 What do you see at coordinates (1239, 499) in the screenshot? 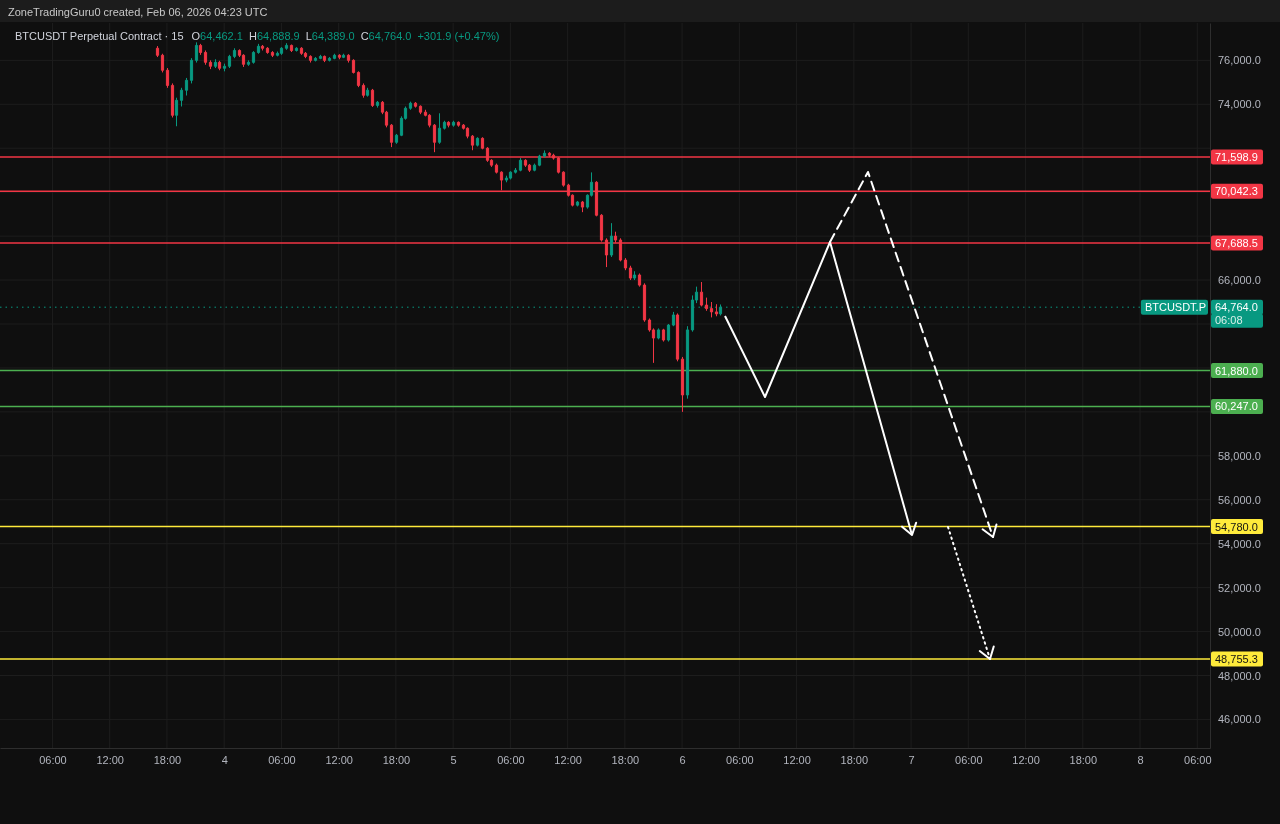
I see `y-tick-label: 56,000.0` at bounding box center [1239, 499].